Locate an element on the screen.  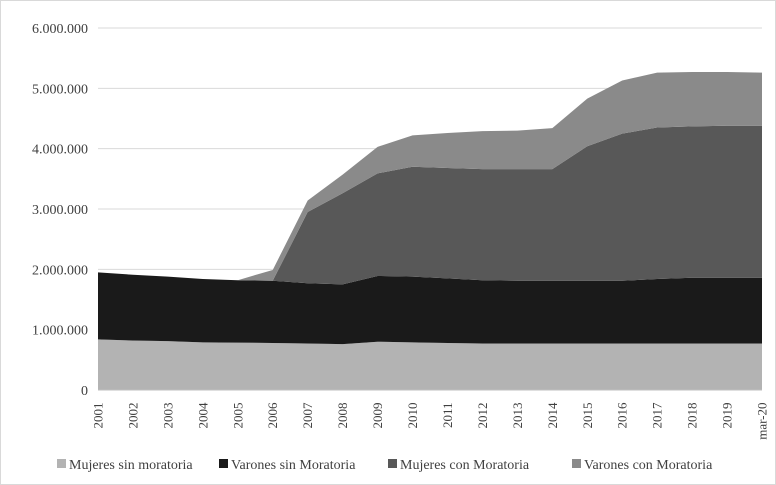
x-tick-label: 2011 is located at coordinates (447, 416).